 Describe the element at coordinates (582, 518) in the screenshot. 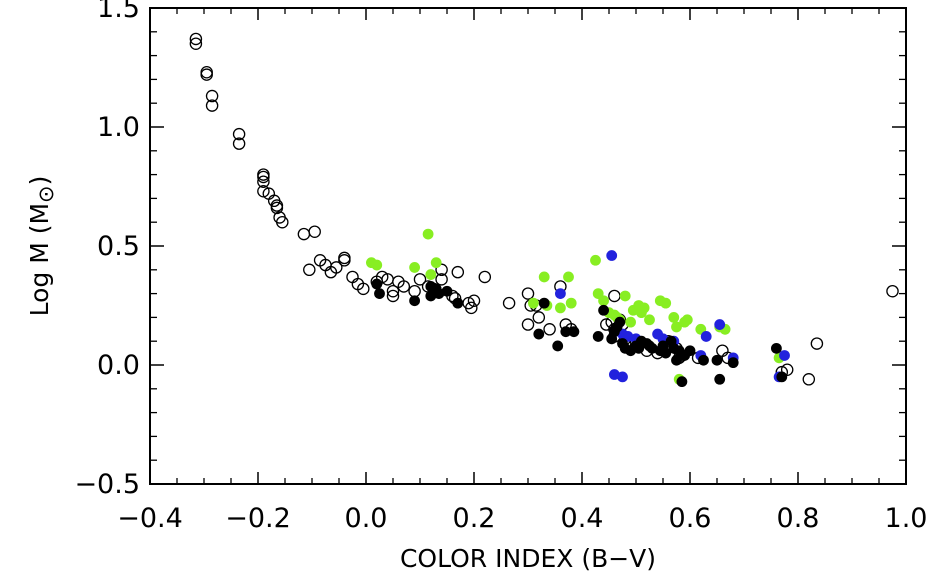

I see `x-tick-label: 0.4` at that location.